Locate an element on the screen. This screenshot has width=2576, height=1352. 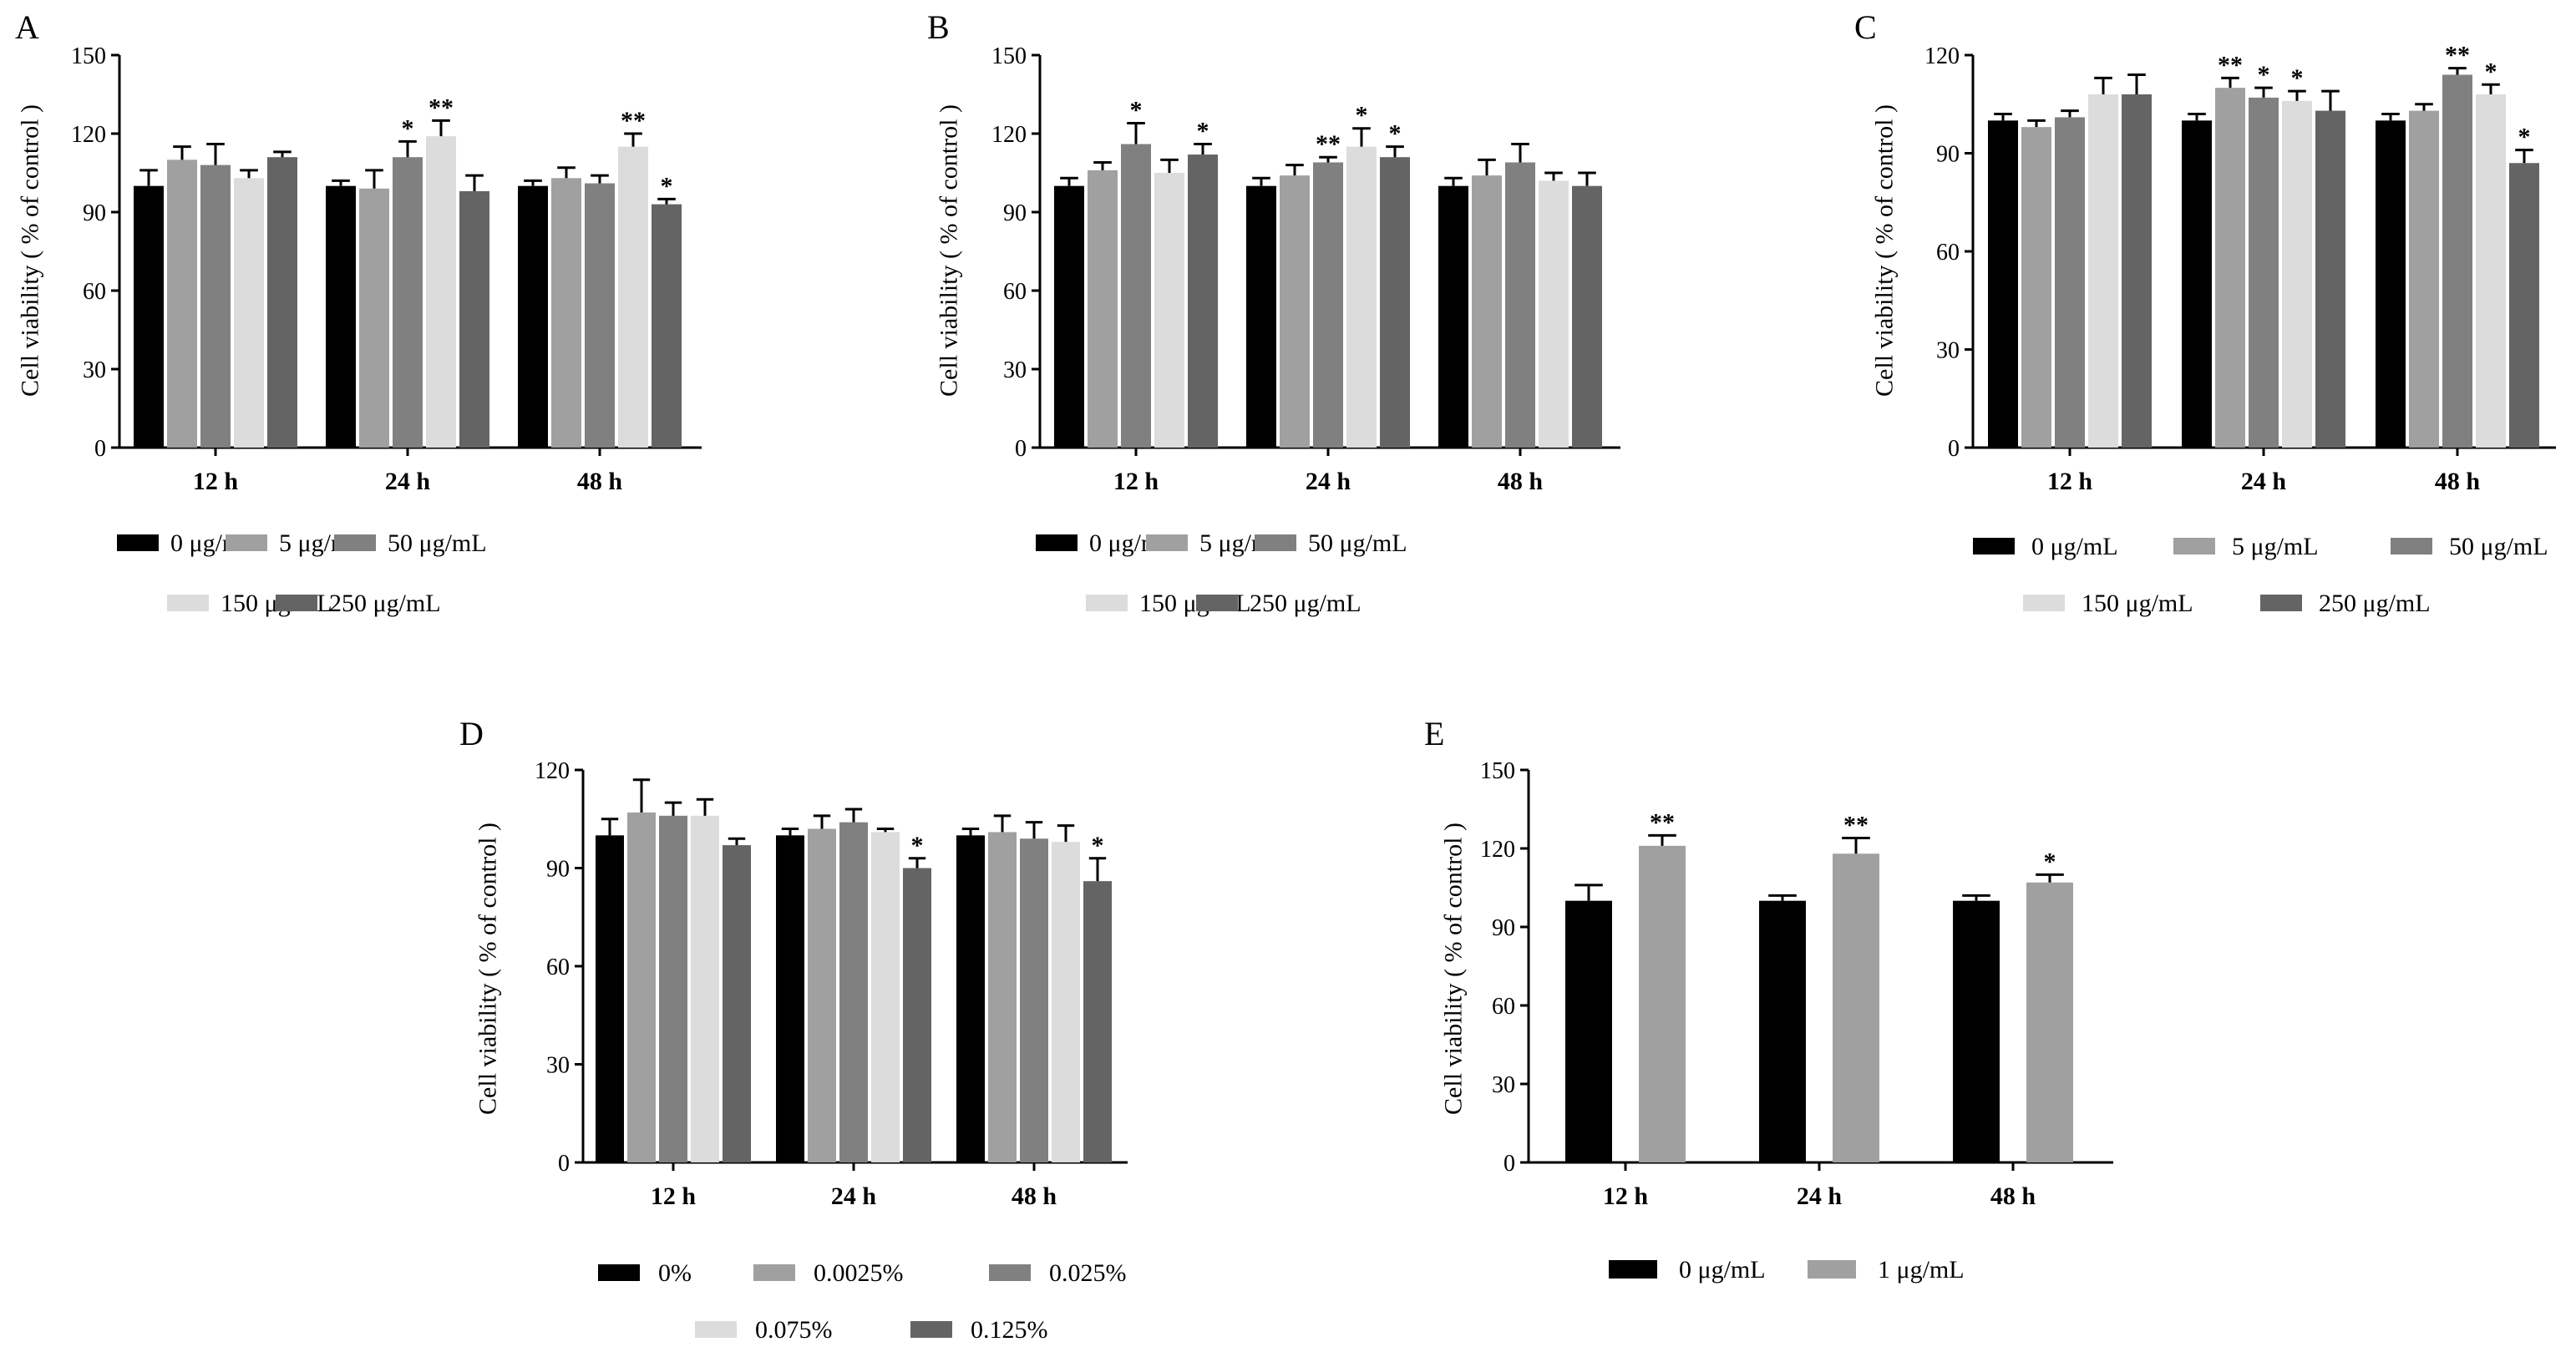
y-tick-label: 120 is located at coordinates (552, 771).